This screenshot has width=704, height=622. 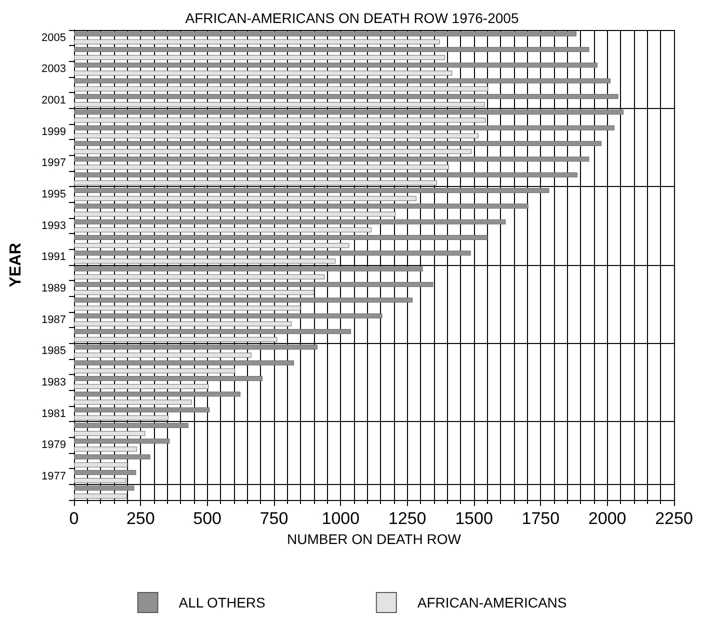 I want to click on legend-label: ALL OTHERS, so click(x=222, y=602).